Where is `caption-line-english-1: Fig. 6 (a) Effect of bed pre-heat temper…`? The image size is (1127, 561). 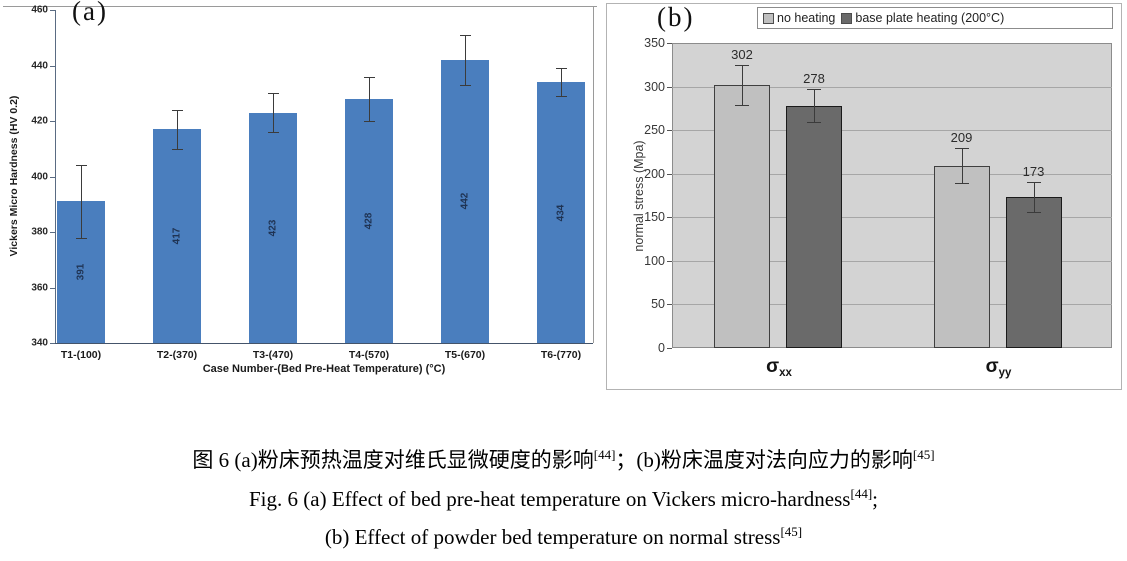 caption-line-english-1: Fig. 6 (a) Effect of bed pre-heat temper… is located at coordinates (563, 499).